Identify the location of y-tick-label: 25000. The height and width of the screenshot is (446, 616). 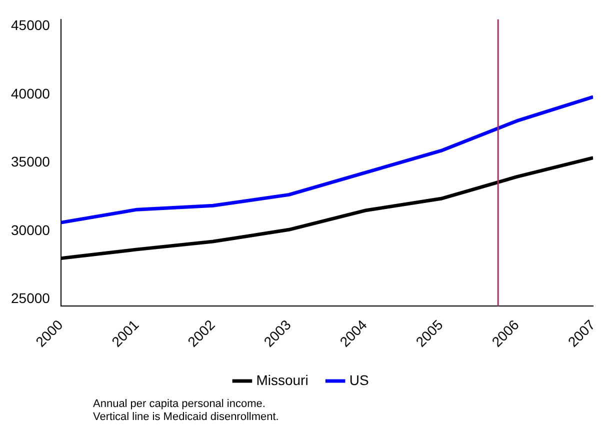
(30, 298).